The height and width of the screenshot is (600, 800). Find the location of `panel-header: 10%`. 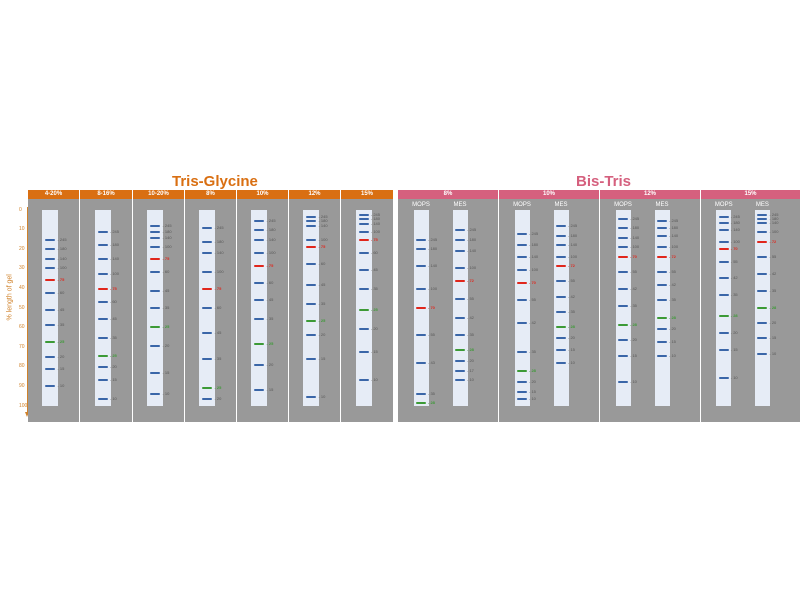

panel-header: 10% is located at coordinates (262, 194).